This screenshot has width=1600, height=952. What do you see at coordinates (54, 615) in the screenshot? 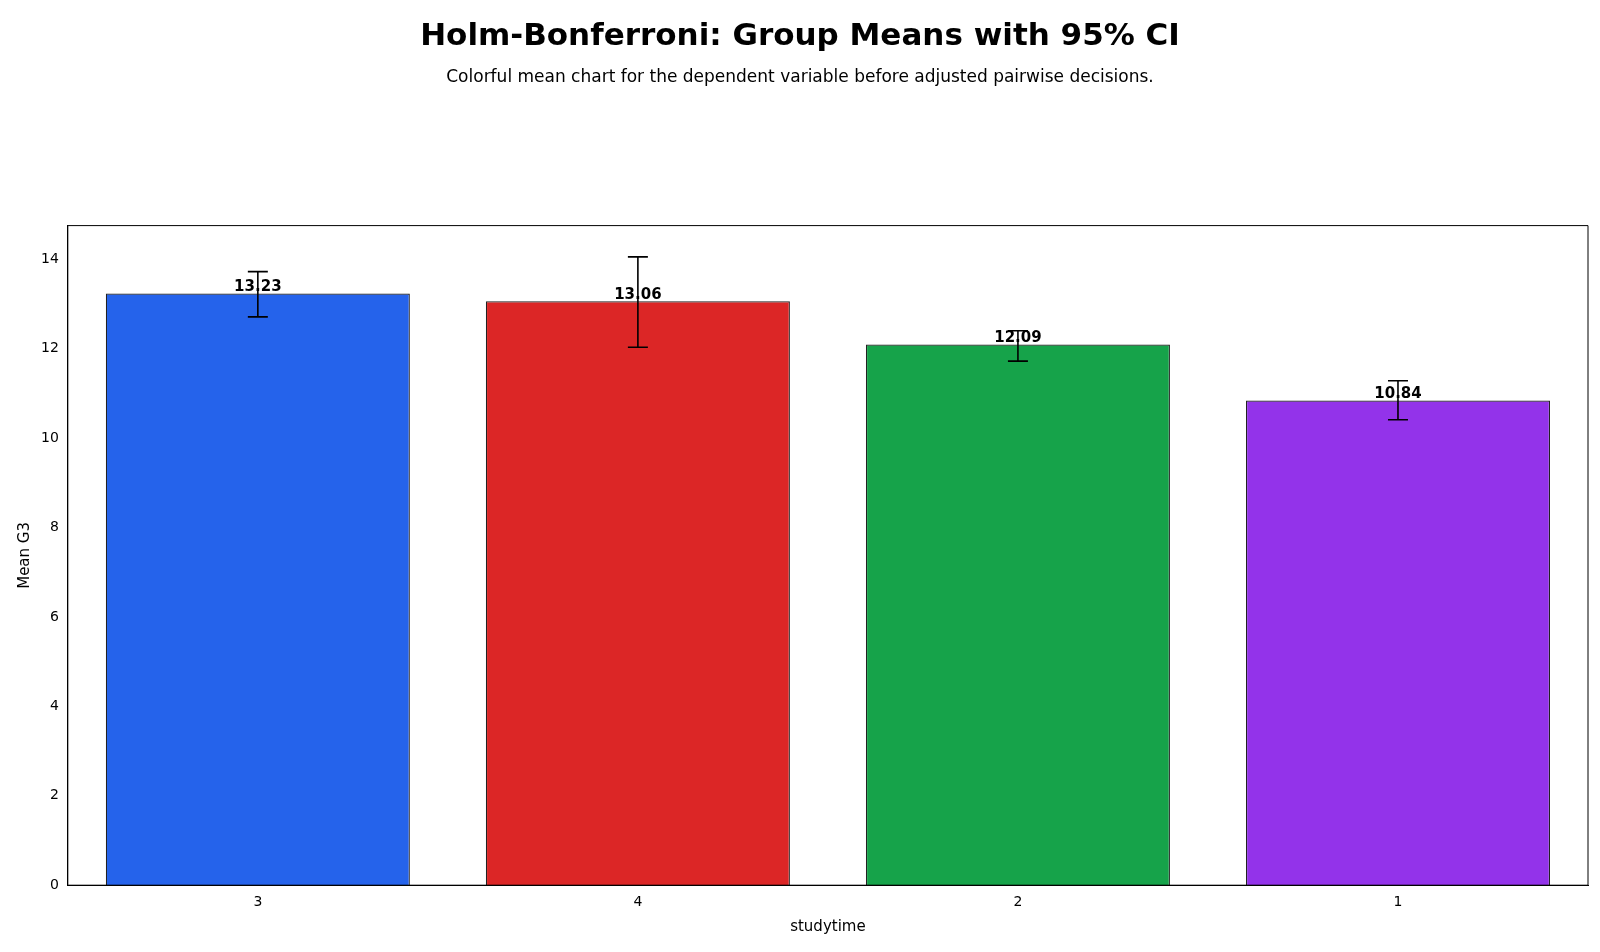
I see `y-tick-label: 6` at bounding box center [54, 615].